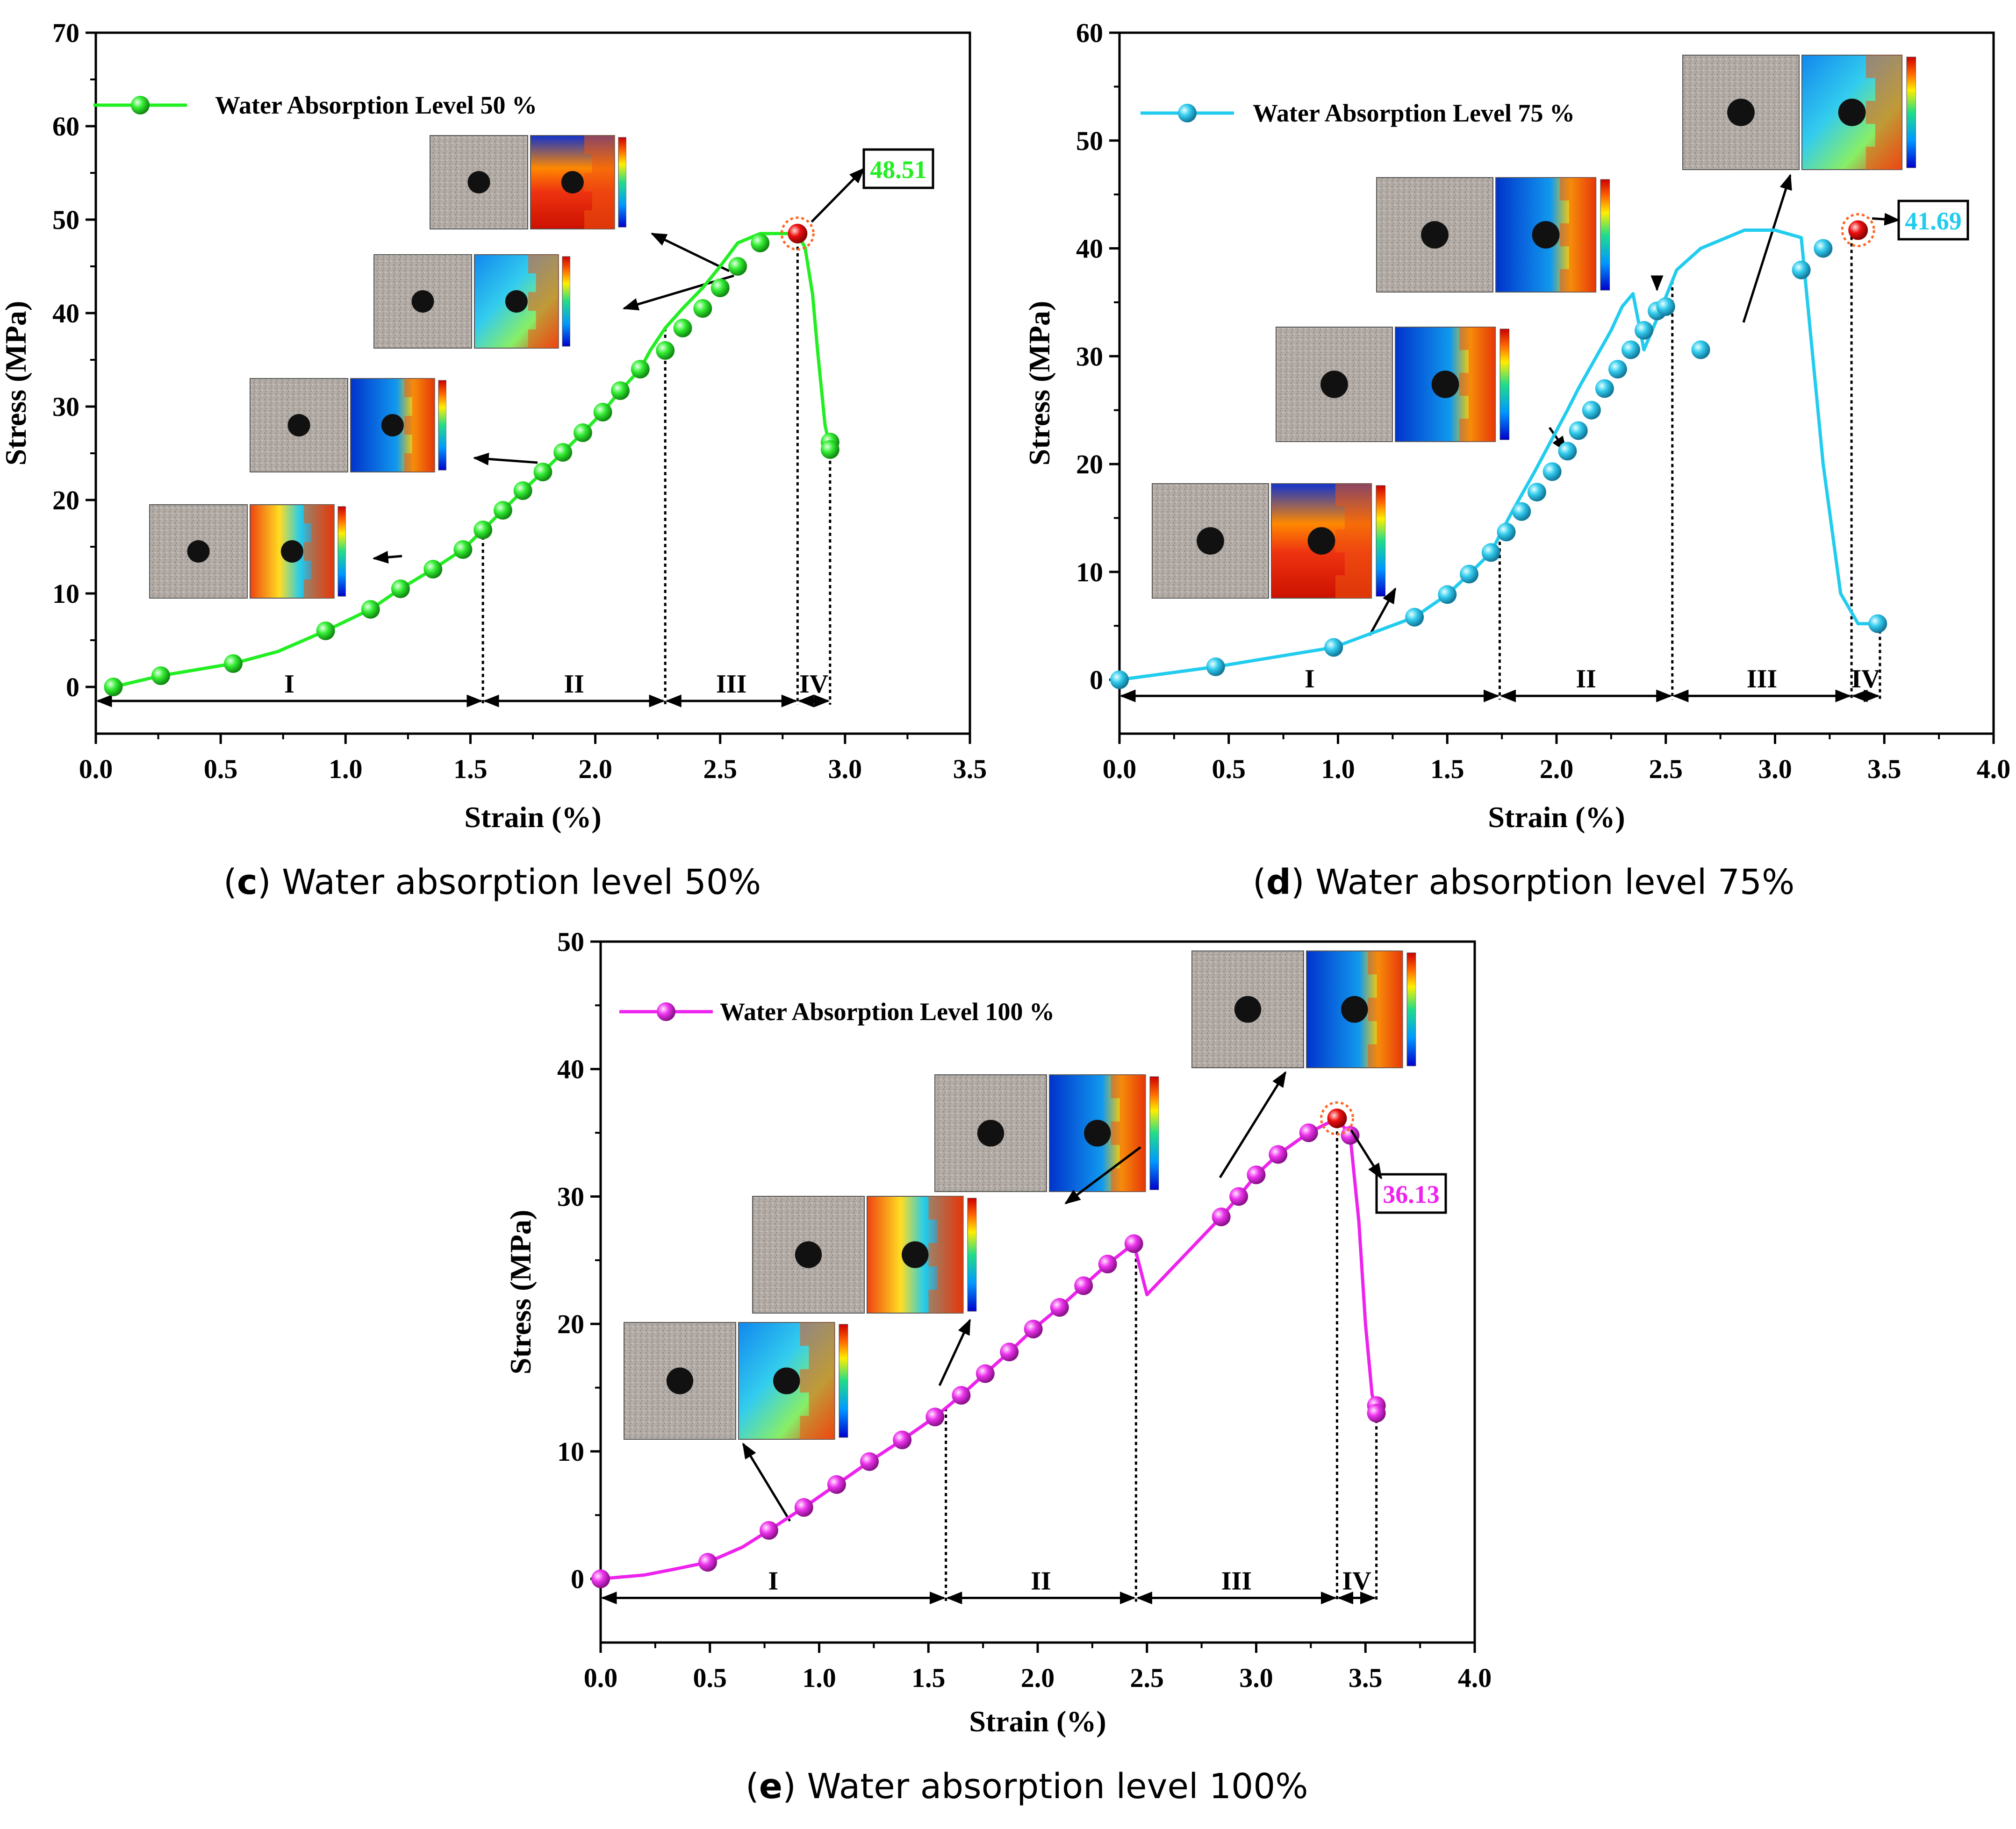 This screenshot has height=1829, width=2016. What do you see at coordinates (1933, 221) in the screenshot?
I see `peak-value: 41.69` at bounding box center [1933, 221].